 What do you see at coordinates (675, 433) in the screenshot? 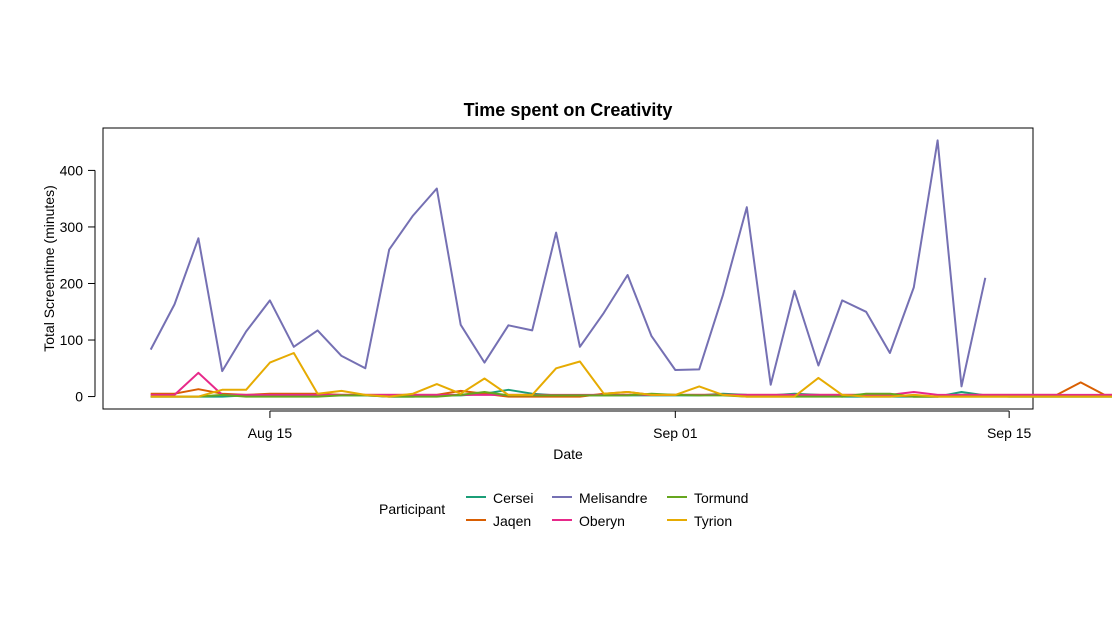
I see `x-tick-label: Sep 01` at bounding box center [675, 433].